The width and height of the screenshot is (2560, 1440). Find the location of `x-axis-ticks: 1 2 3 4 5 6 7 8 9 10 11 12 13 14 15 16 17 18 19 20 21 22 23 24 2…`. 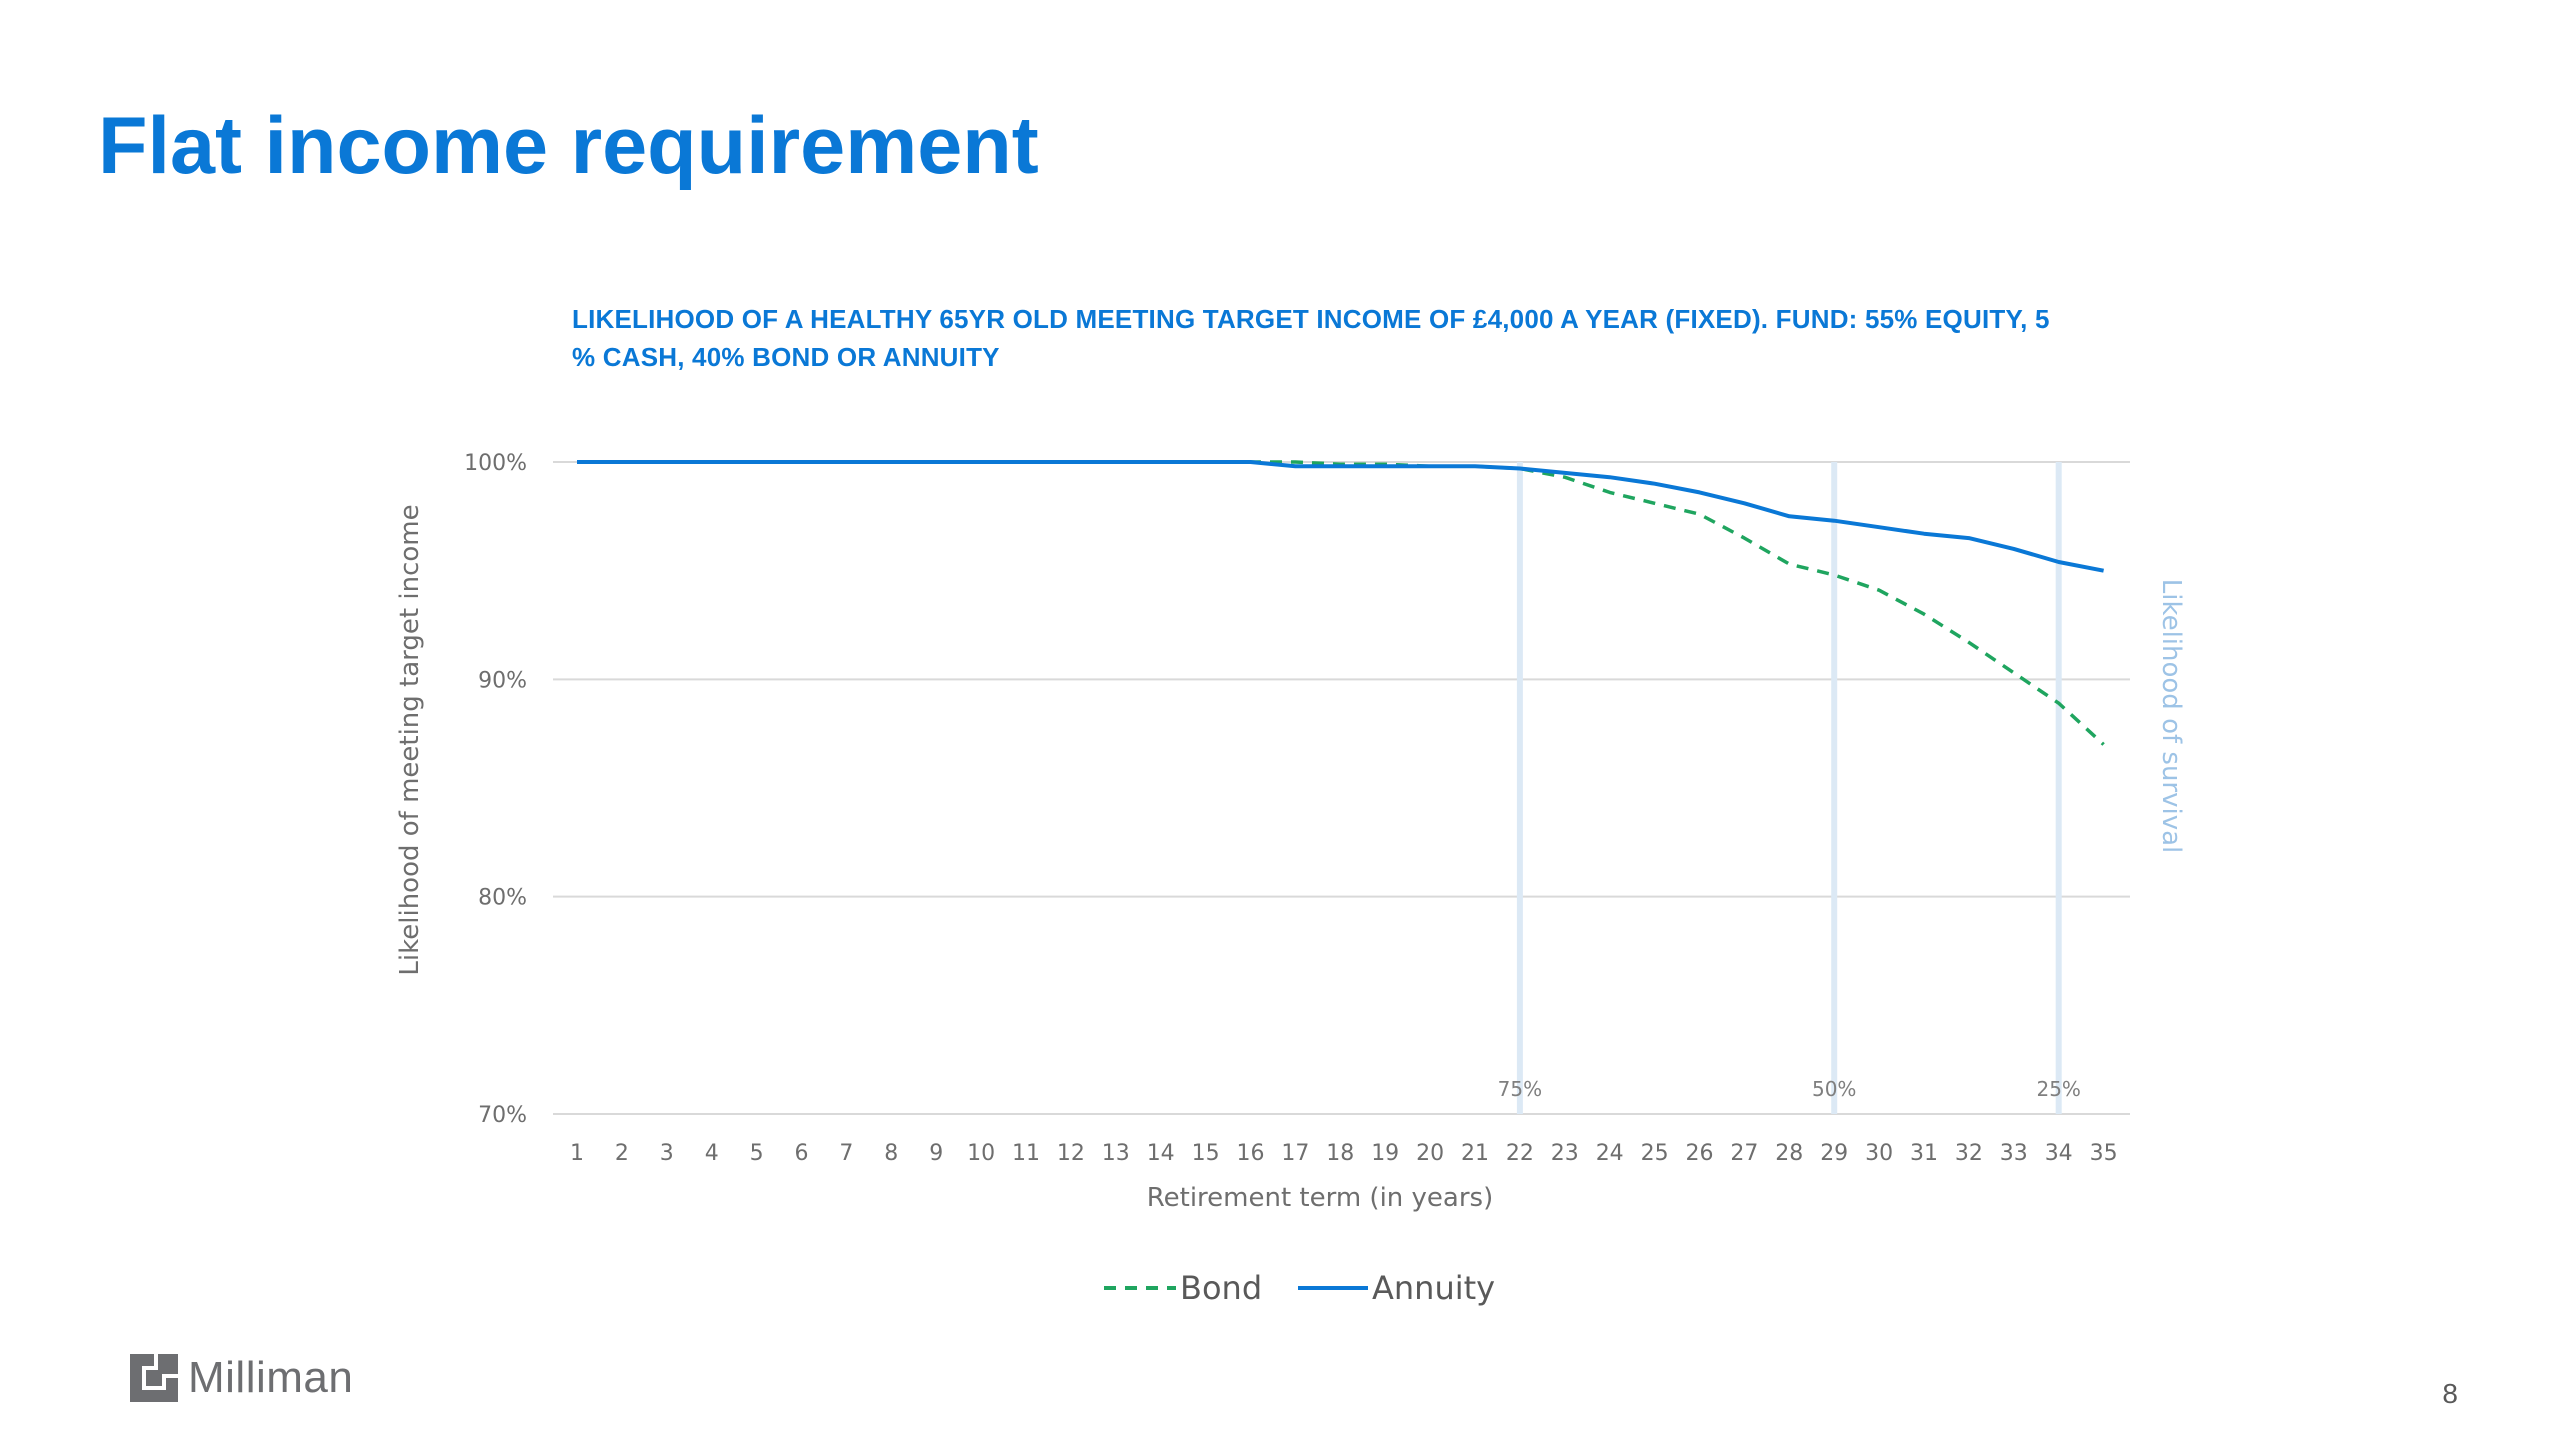

x-axis-ticks: 1 2 3 4 5 6 7 8 9 10 11 12 13 14 15 16 17 18 19 20 21 22 23 24 2… is located at coordinates (1344, 1153).